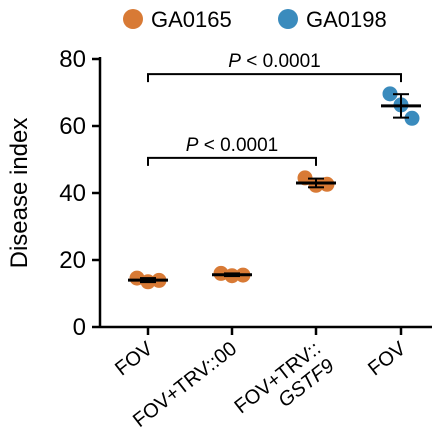 The image size is (436, 439). What do you see at coordinates (288, 19) in the screenshot?
I see `legend-marker-ga0198` at bounding box center [288, 19].